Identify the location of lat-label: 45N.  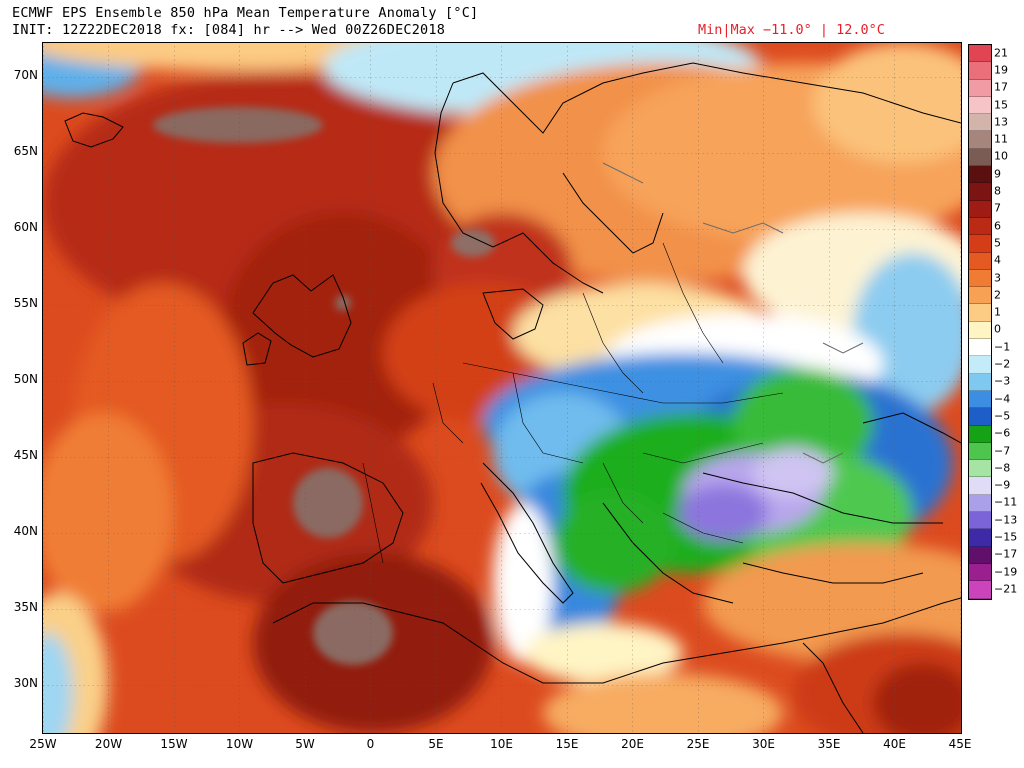
(25, 455).